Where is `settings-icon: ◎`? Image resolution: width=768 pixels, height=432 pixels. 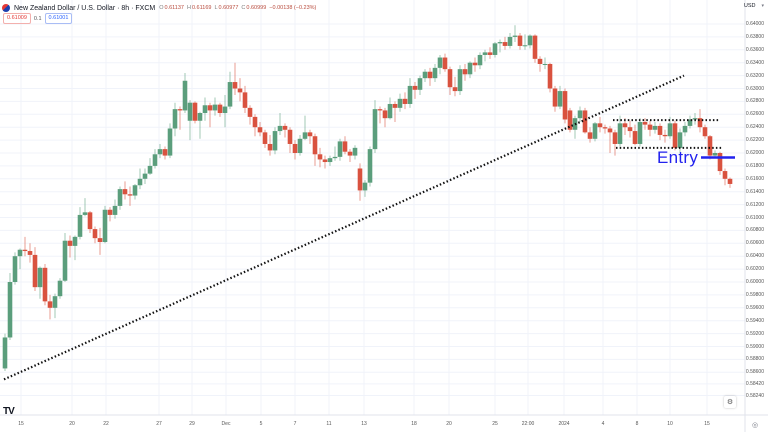
settings-icon: ◎ is located at coordinates (755, 425).